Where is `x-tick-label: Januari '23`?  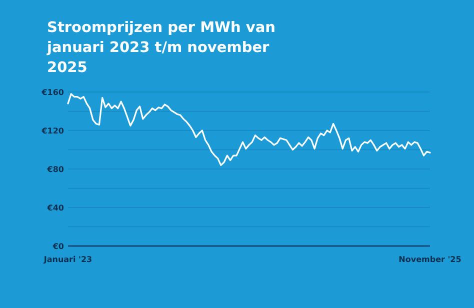
x-tick-label: Januari '23 is located at coordinates (67, 259).